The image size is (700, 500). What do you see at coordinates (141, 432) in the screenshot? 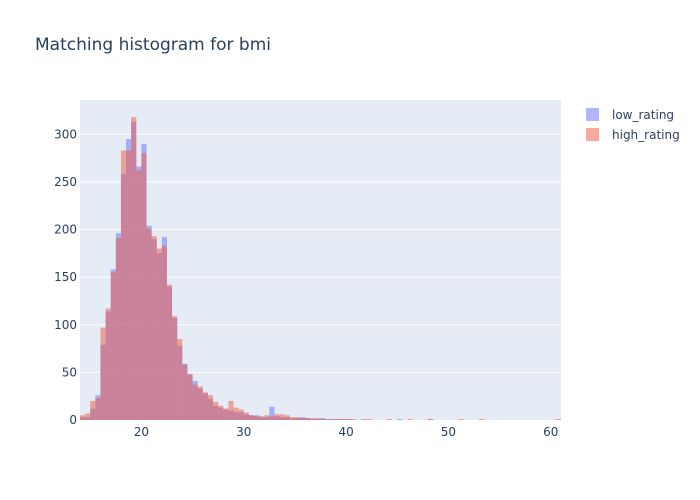
I see `x-tick-label: 20` at bounding box center [141, 432].